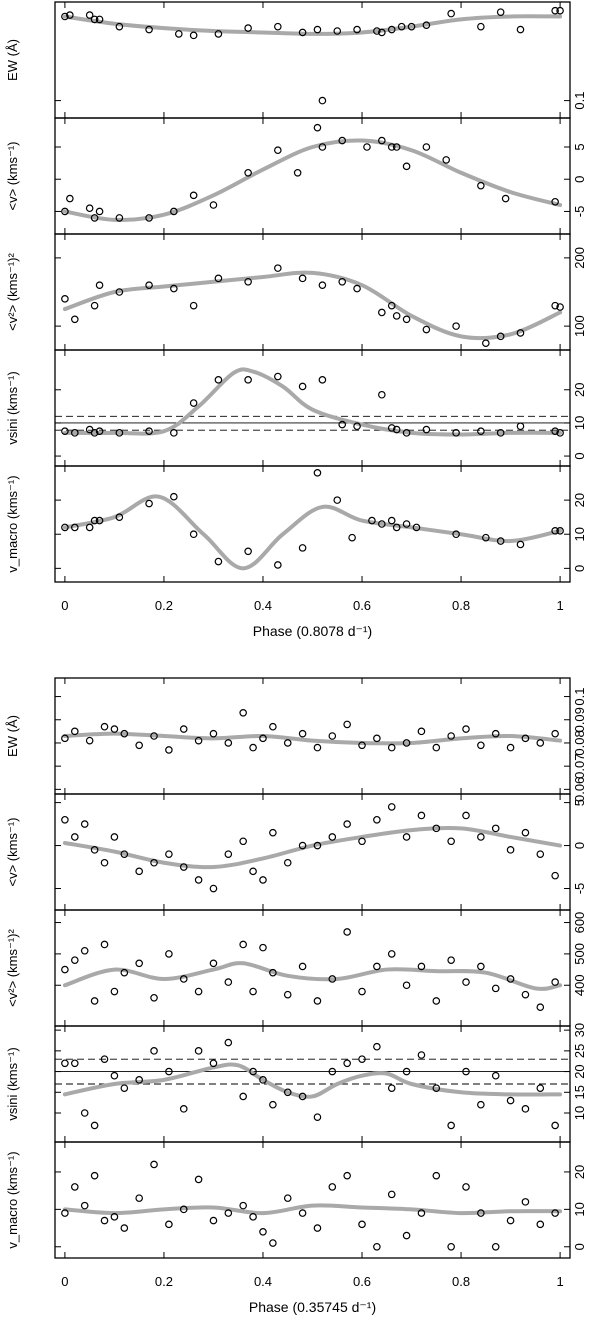 The width and height of the screenshot is (600, 1320). I want to click on y-axis-label: vsini (kms⁻¹), so click(12, 1083).